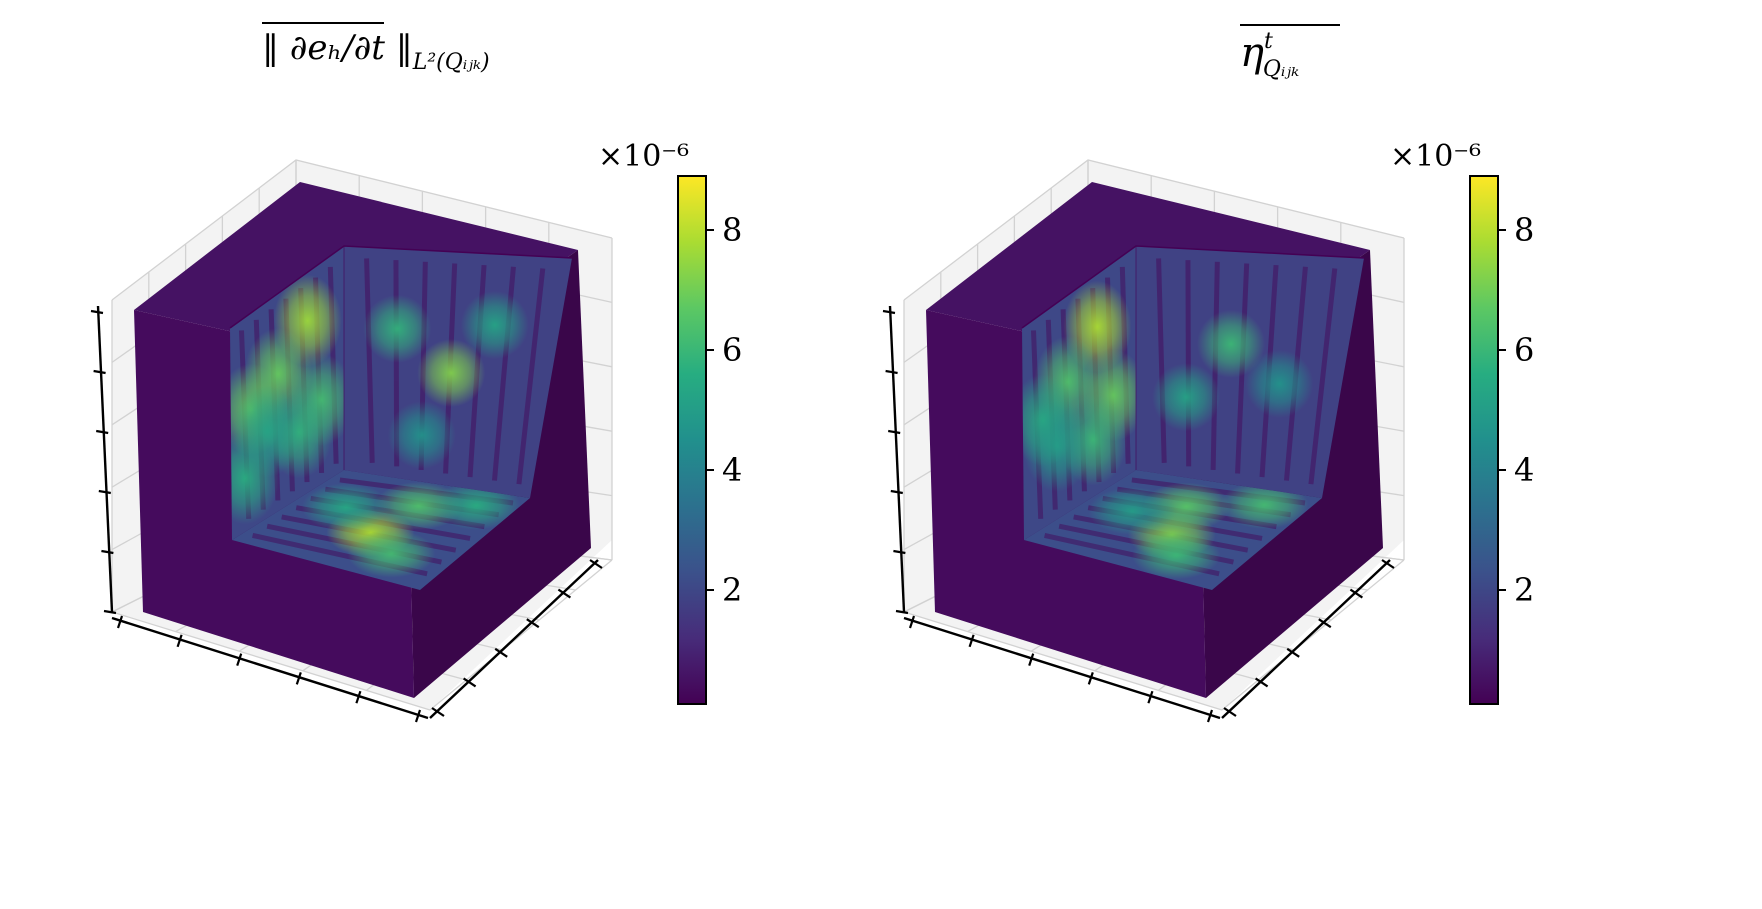 Image resolution: width=1762 pixels, height=909 pixels. I want to click on title-left-subscript: L²(Qᵢⱼₖ), so click(451, 62).